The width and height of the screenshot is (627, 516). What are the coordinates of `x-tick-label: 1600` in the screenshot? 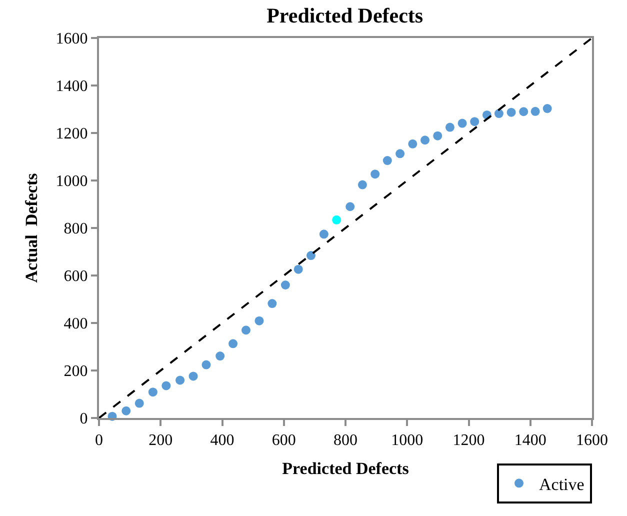 It's located at (592, 441).